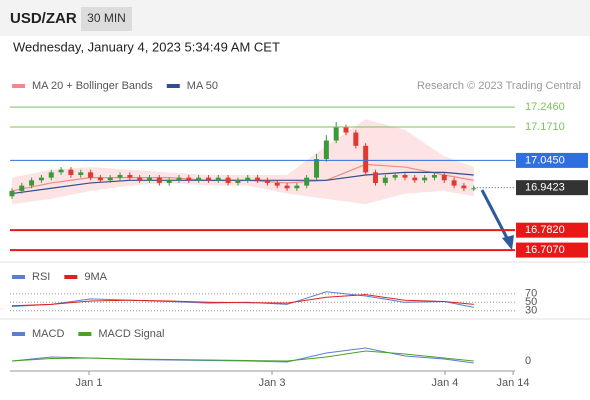 This screenshot has width=590, height=400. I want to click on legend-label: MACD Signal, so click(131, 334).